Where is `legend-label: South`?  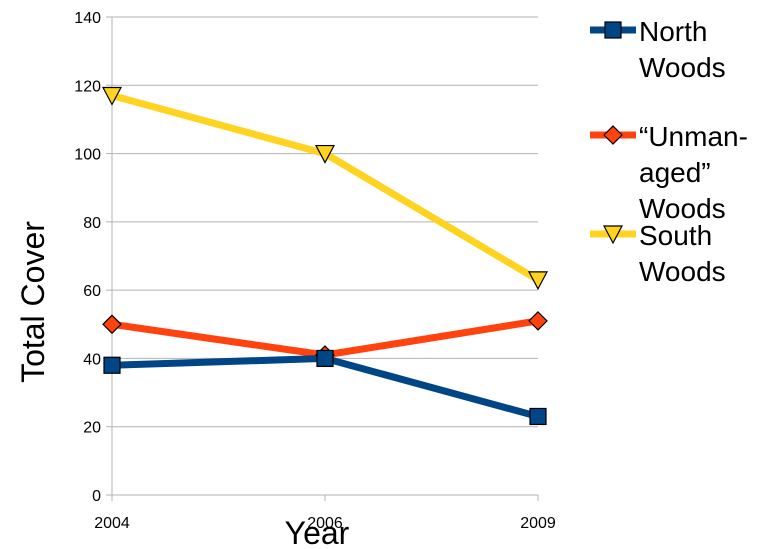
legend-label: South is located at coordinates (675, 235).